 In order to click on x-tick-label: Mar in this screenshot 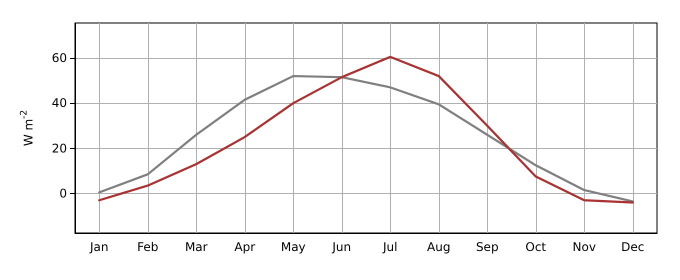, I will do `click(196, 247)`.